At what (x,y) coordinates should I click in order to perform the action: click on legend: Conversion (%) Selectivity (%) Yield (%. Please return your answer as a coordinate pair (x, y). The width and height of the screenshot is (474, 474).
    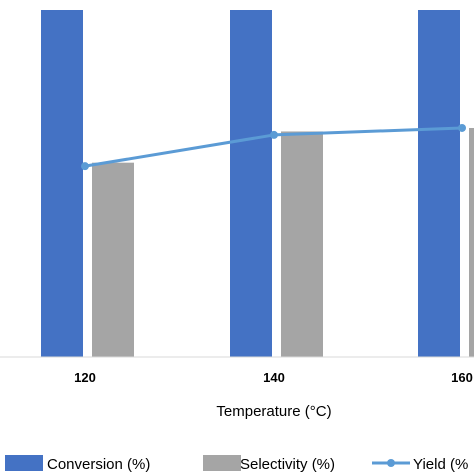
    Looking at the image, I should click on (236, 464).